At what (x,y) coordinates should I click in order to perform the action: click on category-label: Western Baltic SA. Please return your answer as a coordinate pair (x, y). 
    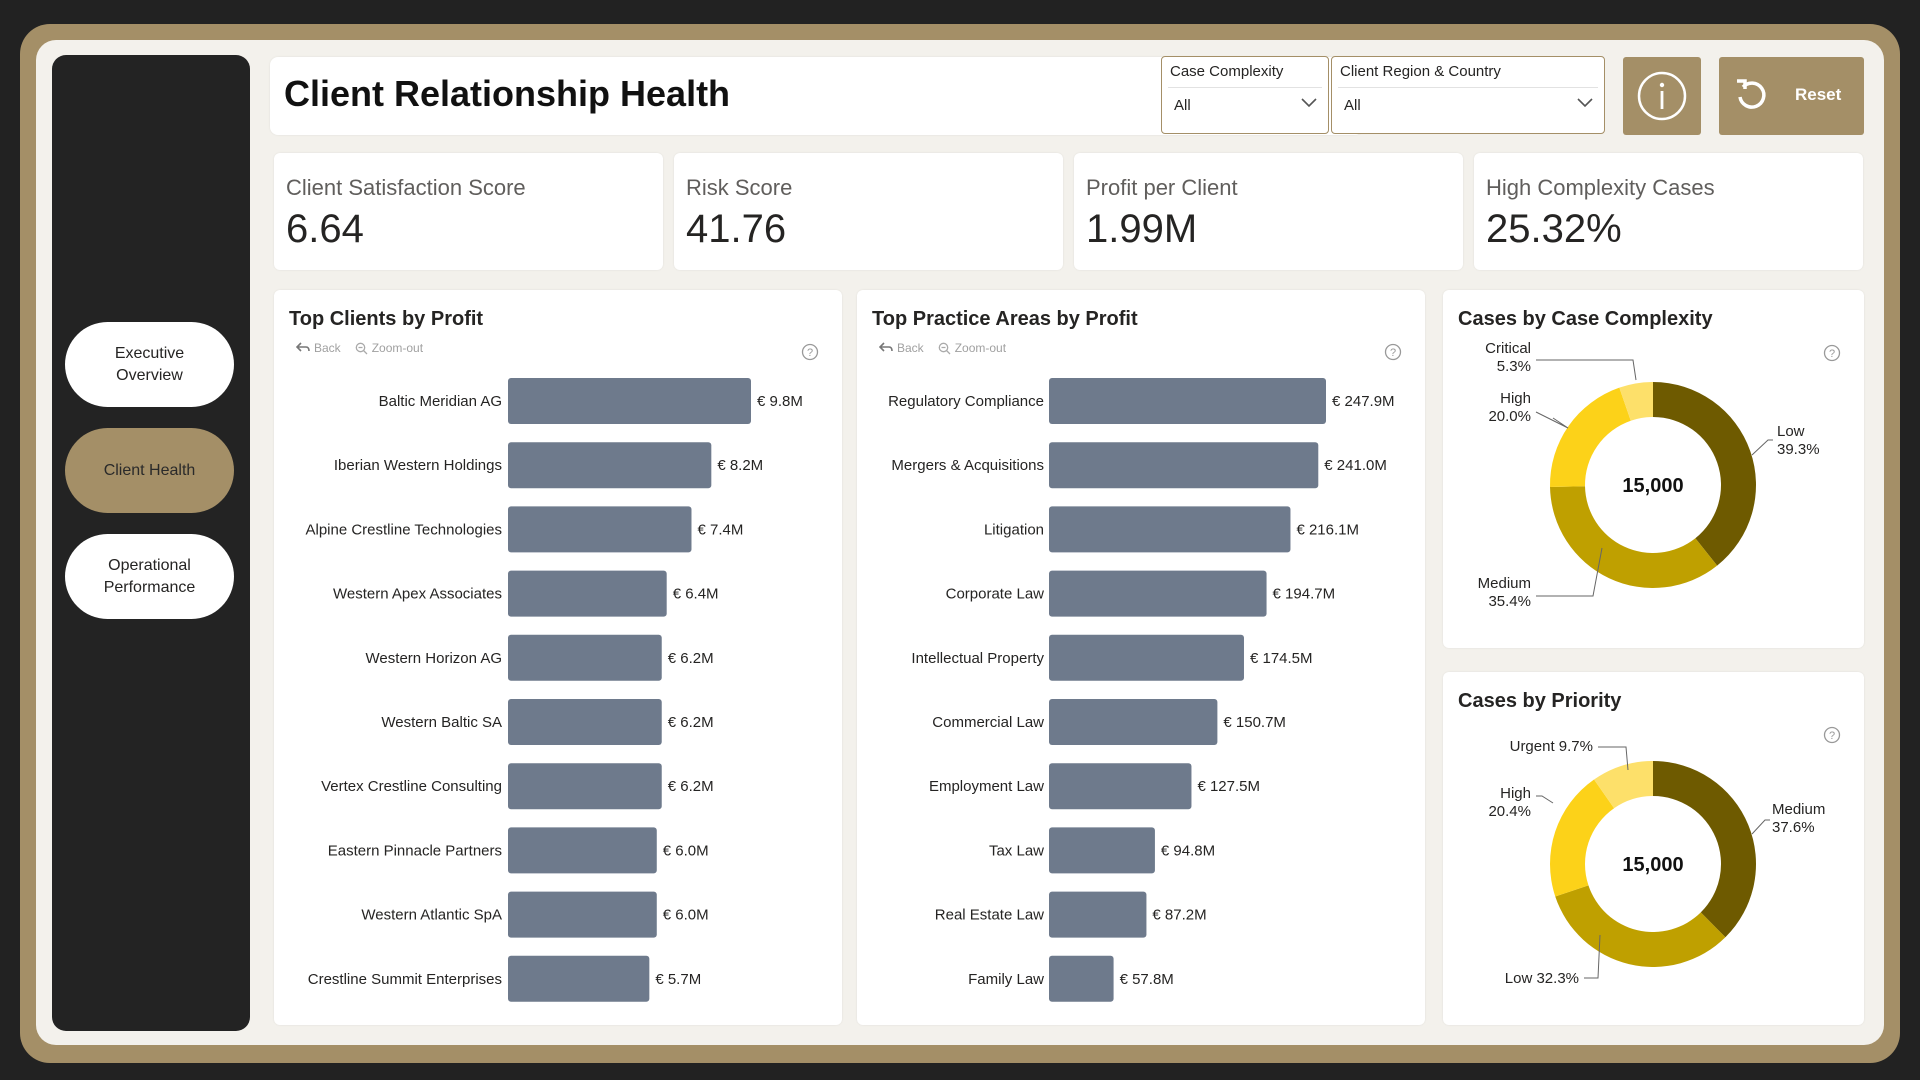
    Looking at the image, I should click on (441, 722).